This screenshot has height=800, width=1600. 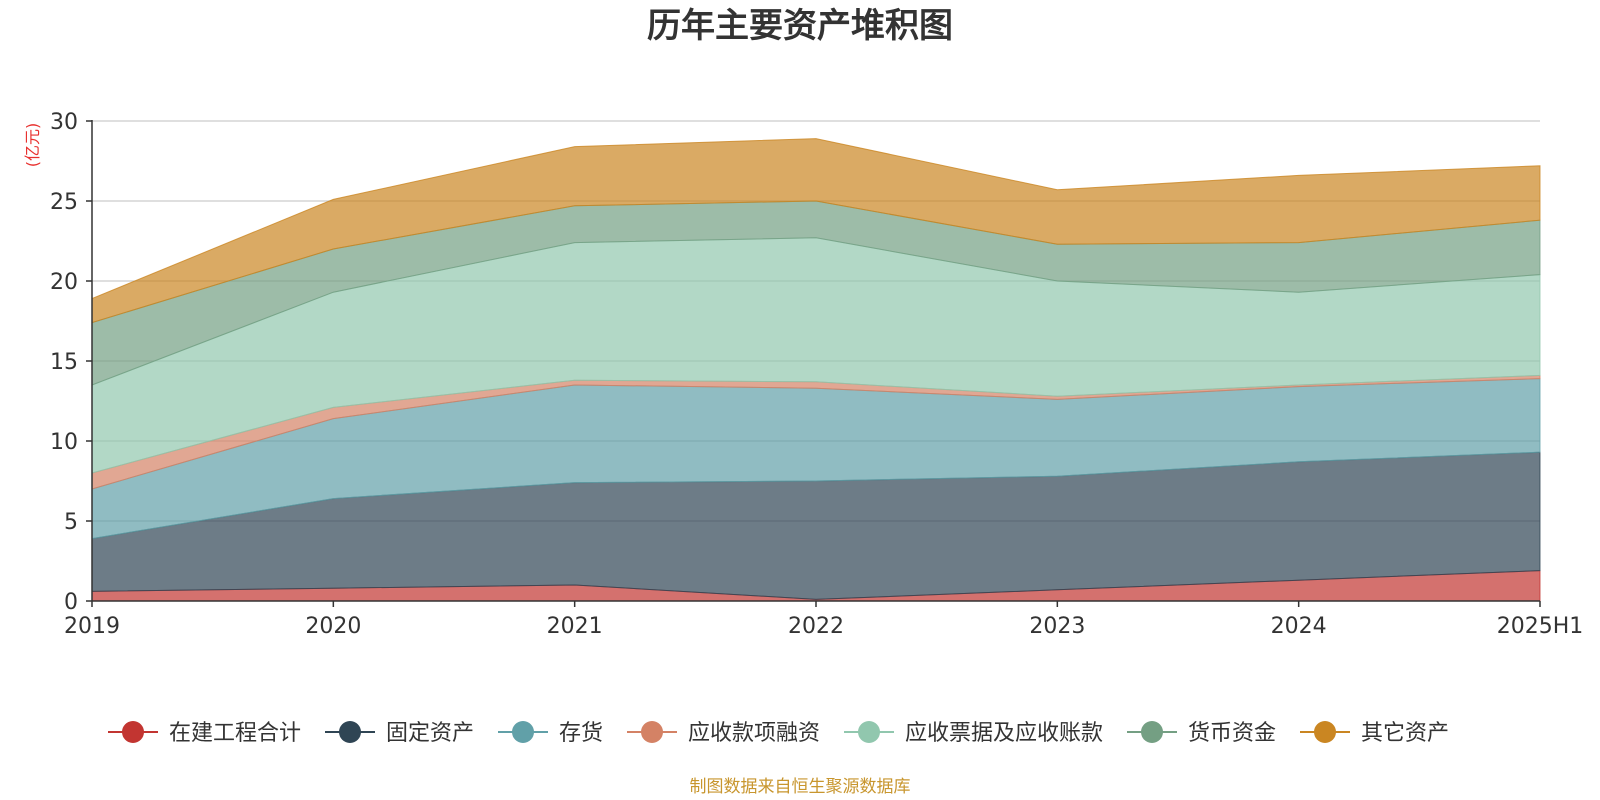 I want to click on legend-item: 应收票据及应收账款, so click(x=973, y=733).